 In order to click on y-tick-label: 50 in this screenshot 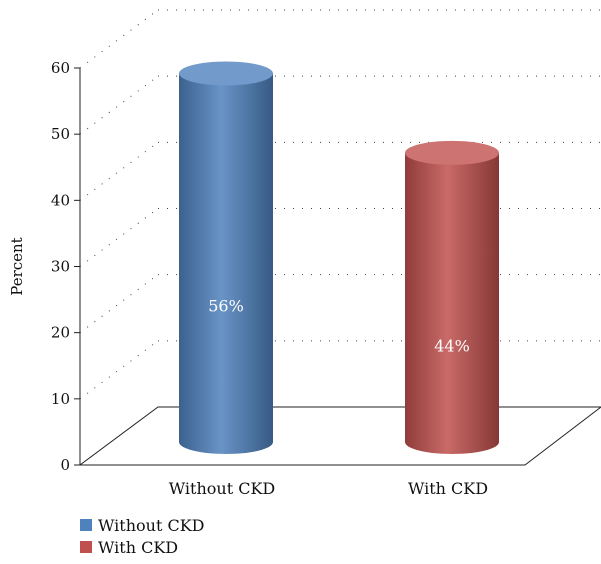, I will do `click(60, 134)`.